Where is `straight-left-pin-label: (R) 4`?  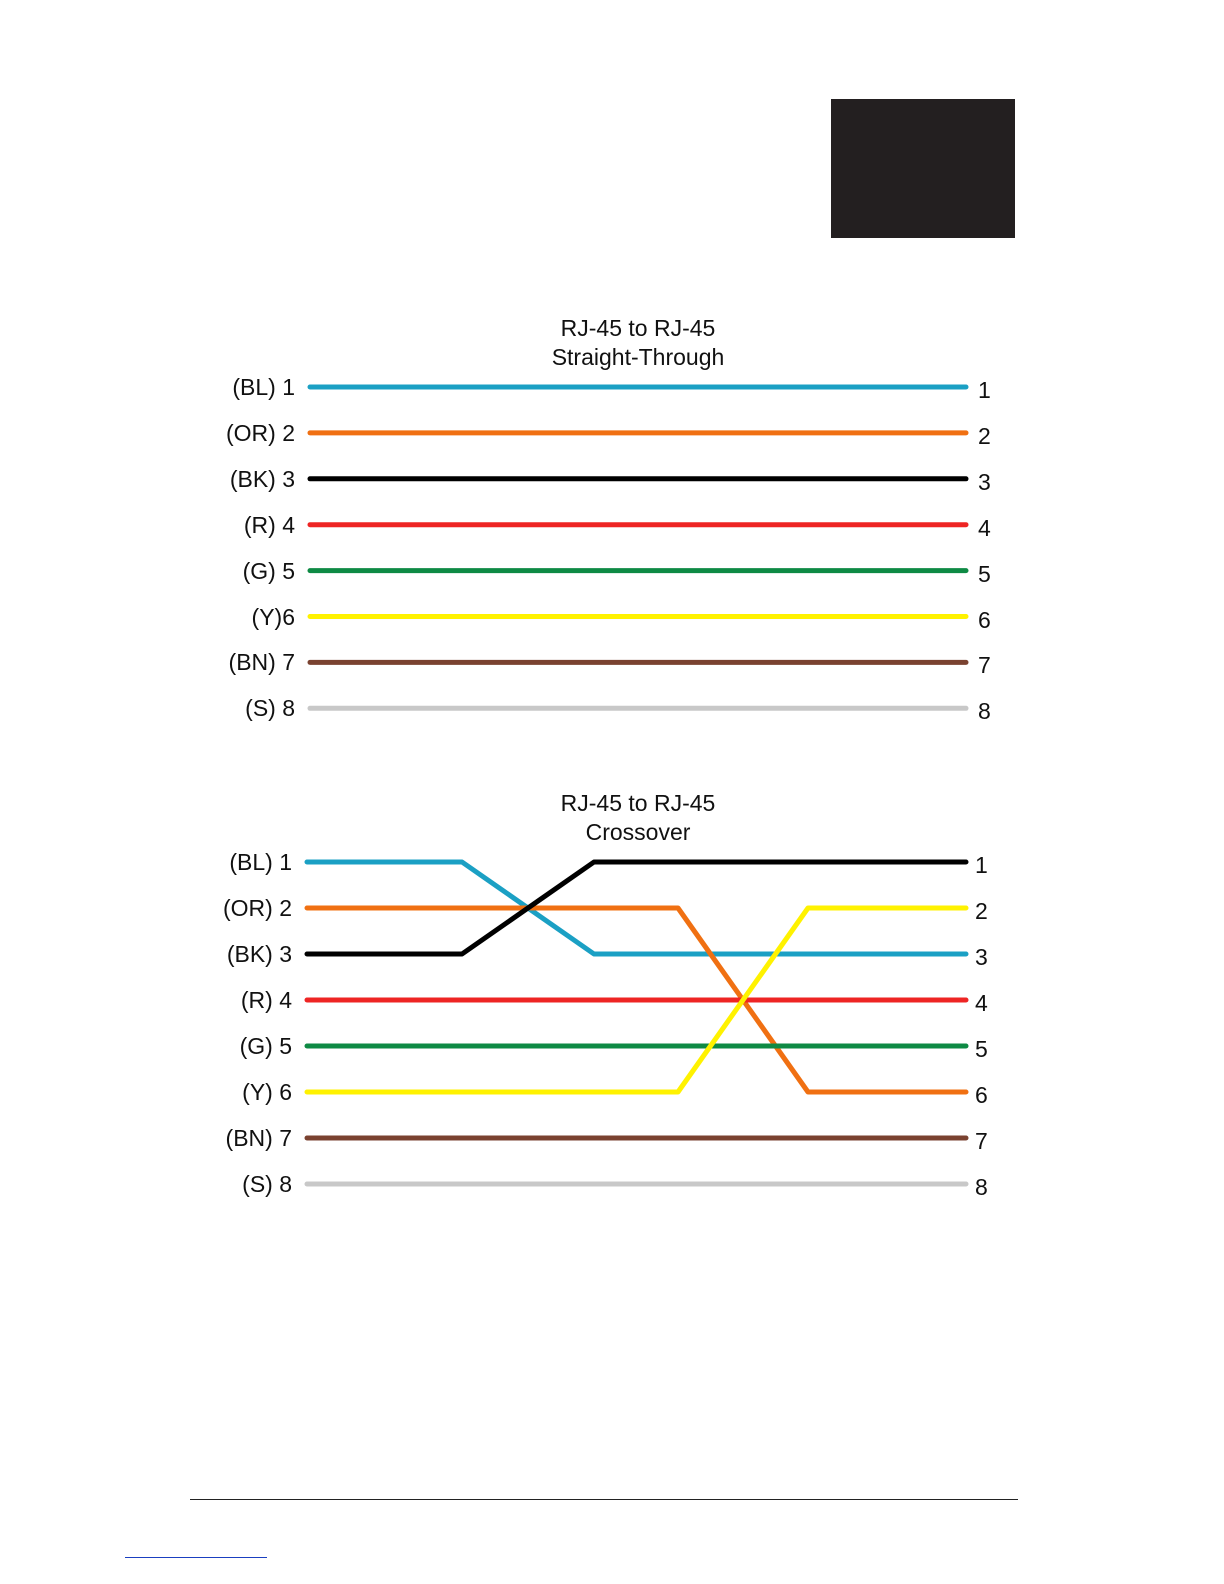 straight-left-pin-label: (R) 4 is located at coordinates (269, 524).